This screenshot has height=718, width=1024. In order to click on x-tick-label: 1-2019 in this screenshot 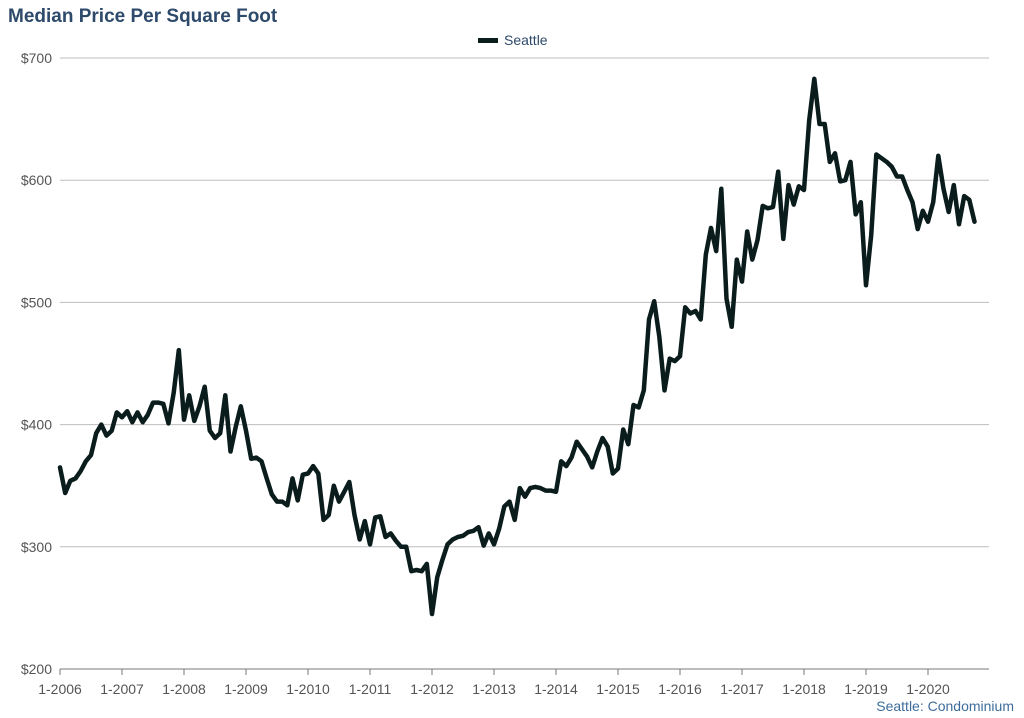, I will do `click(866, 689)`.